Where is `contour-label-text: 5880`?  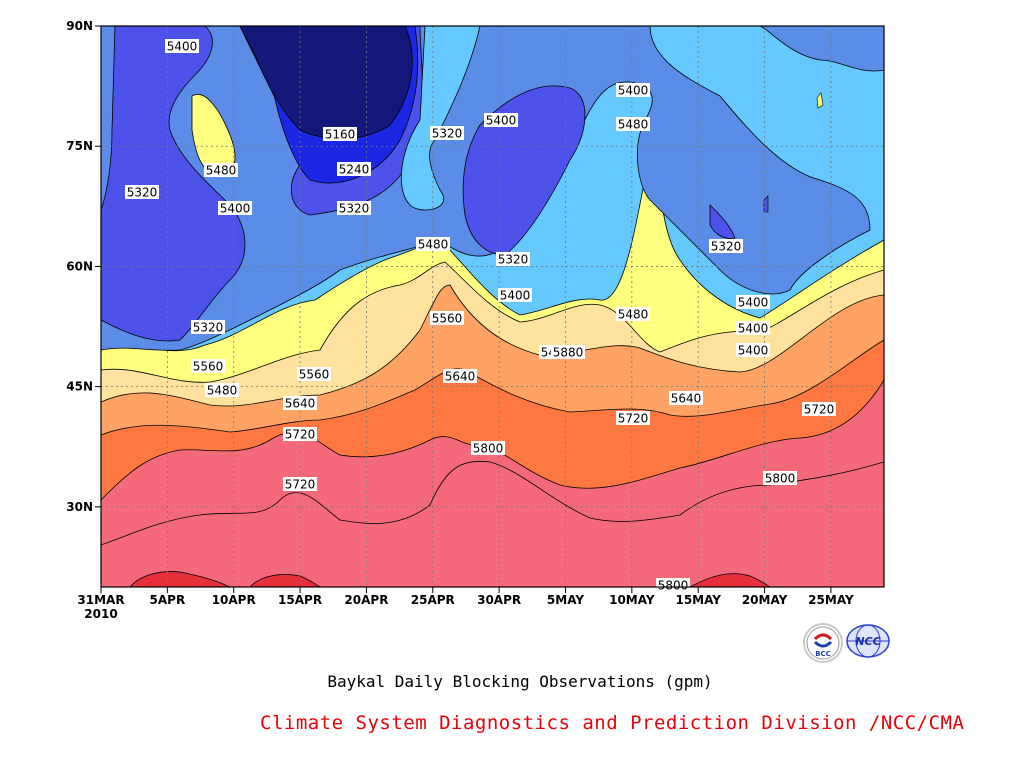
contour-label-text: 5880 is located at coordinates (568, 353).